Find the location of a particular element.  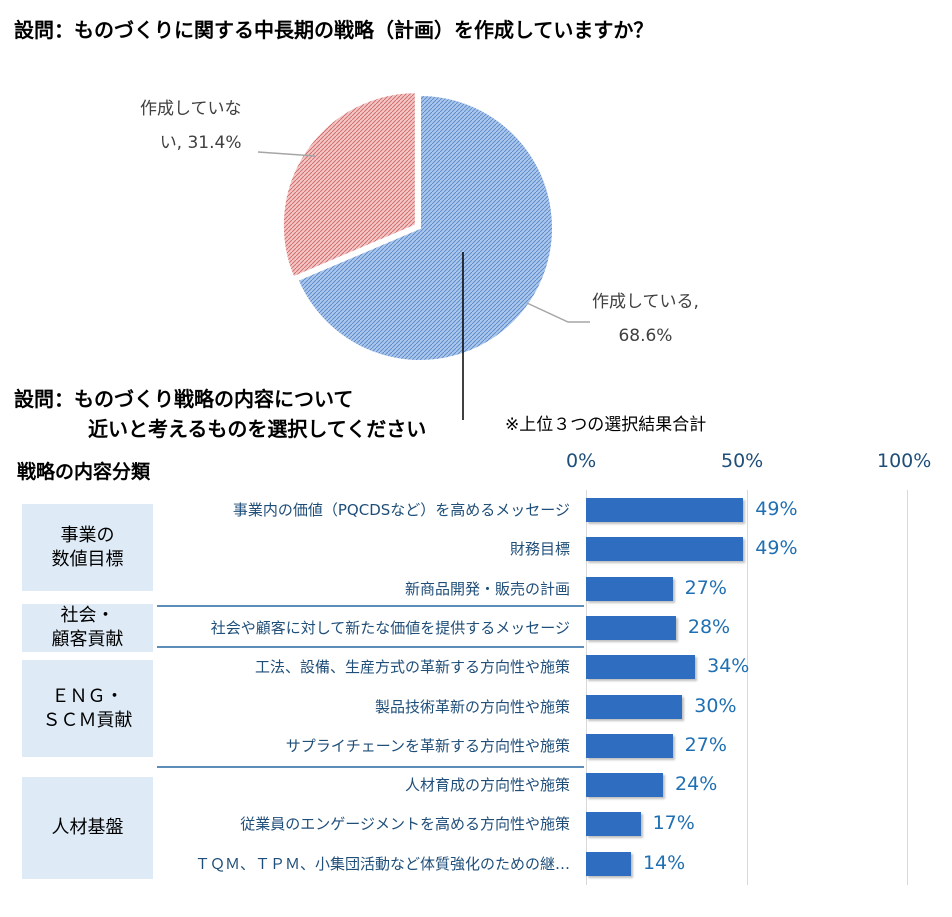

value-label: 17% is located at coordinates (673, 823).